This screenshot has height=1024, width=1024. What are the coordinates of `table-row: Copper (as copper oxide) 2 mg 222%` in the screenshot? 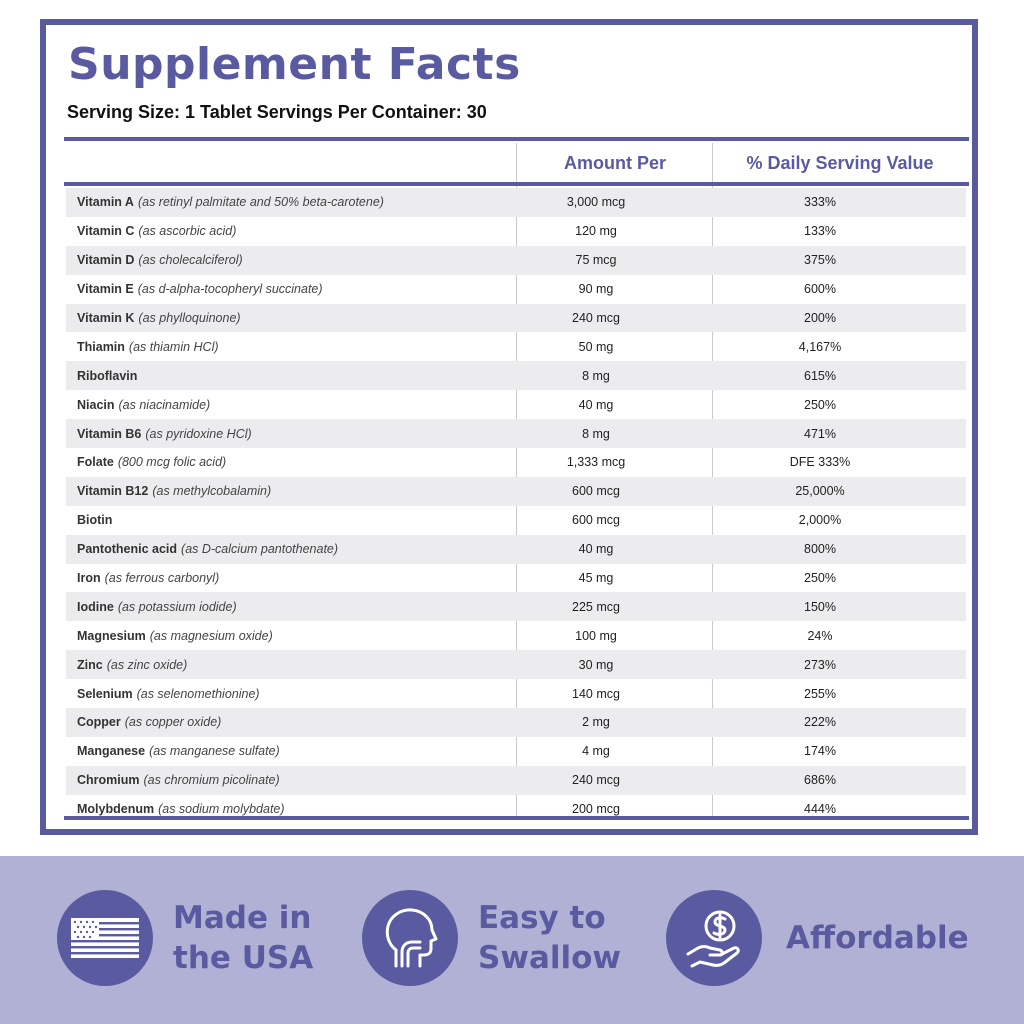 It's located at (516, 722).